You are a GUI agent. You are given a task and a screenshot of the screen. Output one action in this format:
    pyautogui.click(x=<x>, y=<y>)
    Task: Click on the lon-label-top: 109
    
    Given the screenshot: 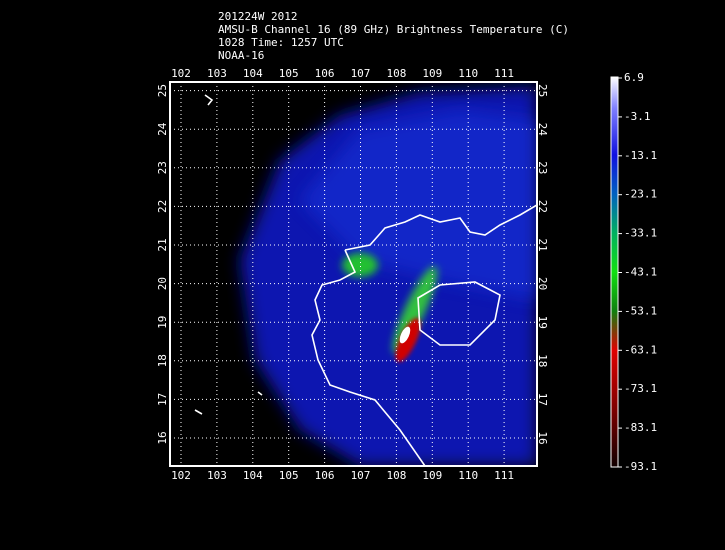 What is the action you would take?
    pyautogui.click(x=432, y=73)
    